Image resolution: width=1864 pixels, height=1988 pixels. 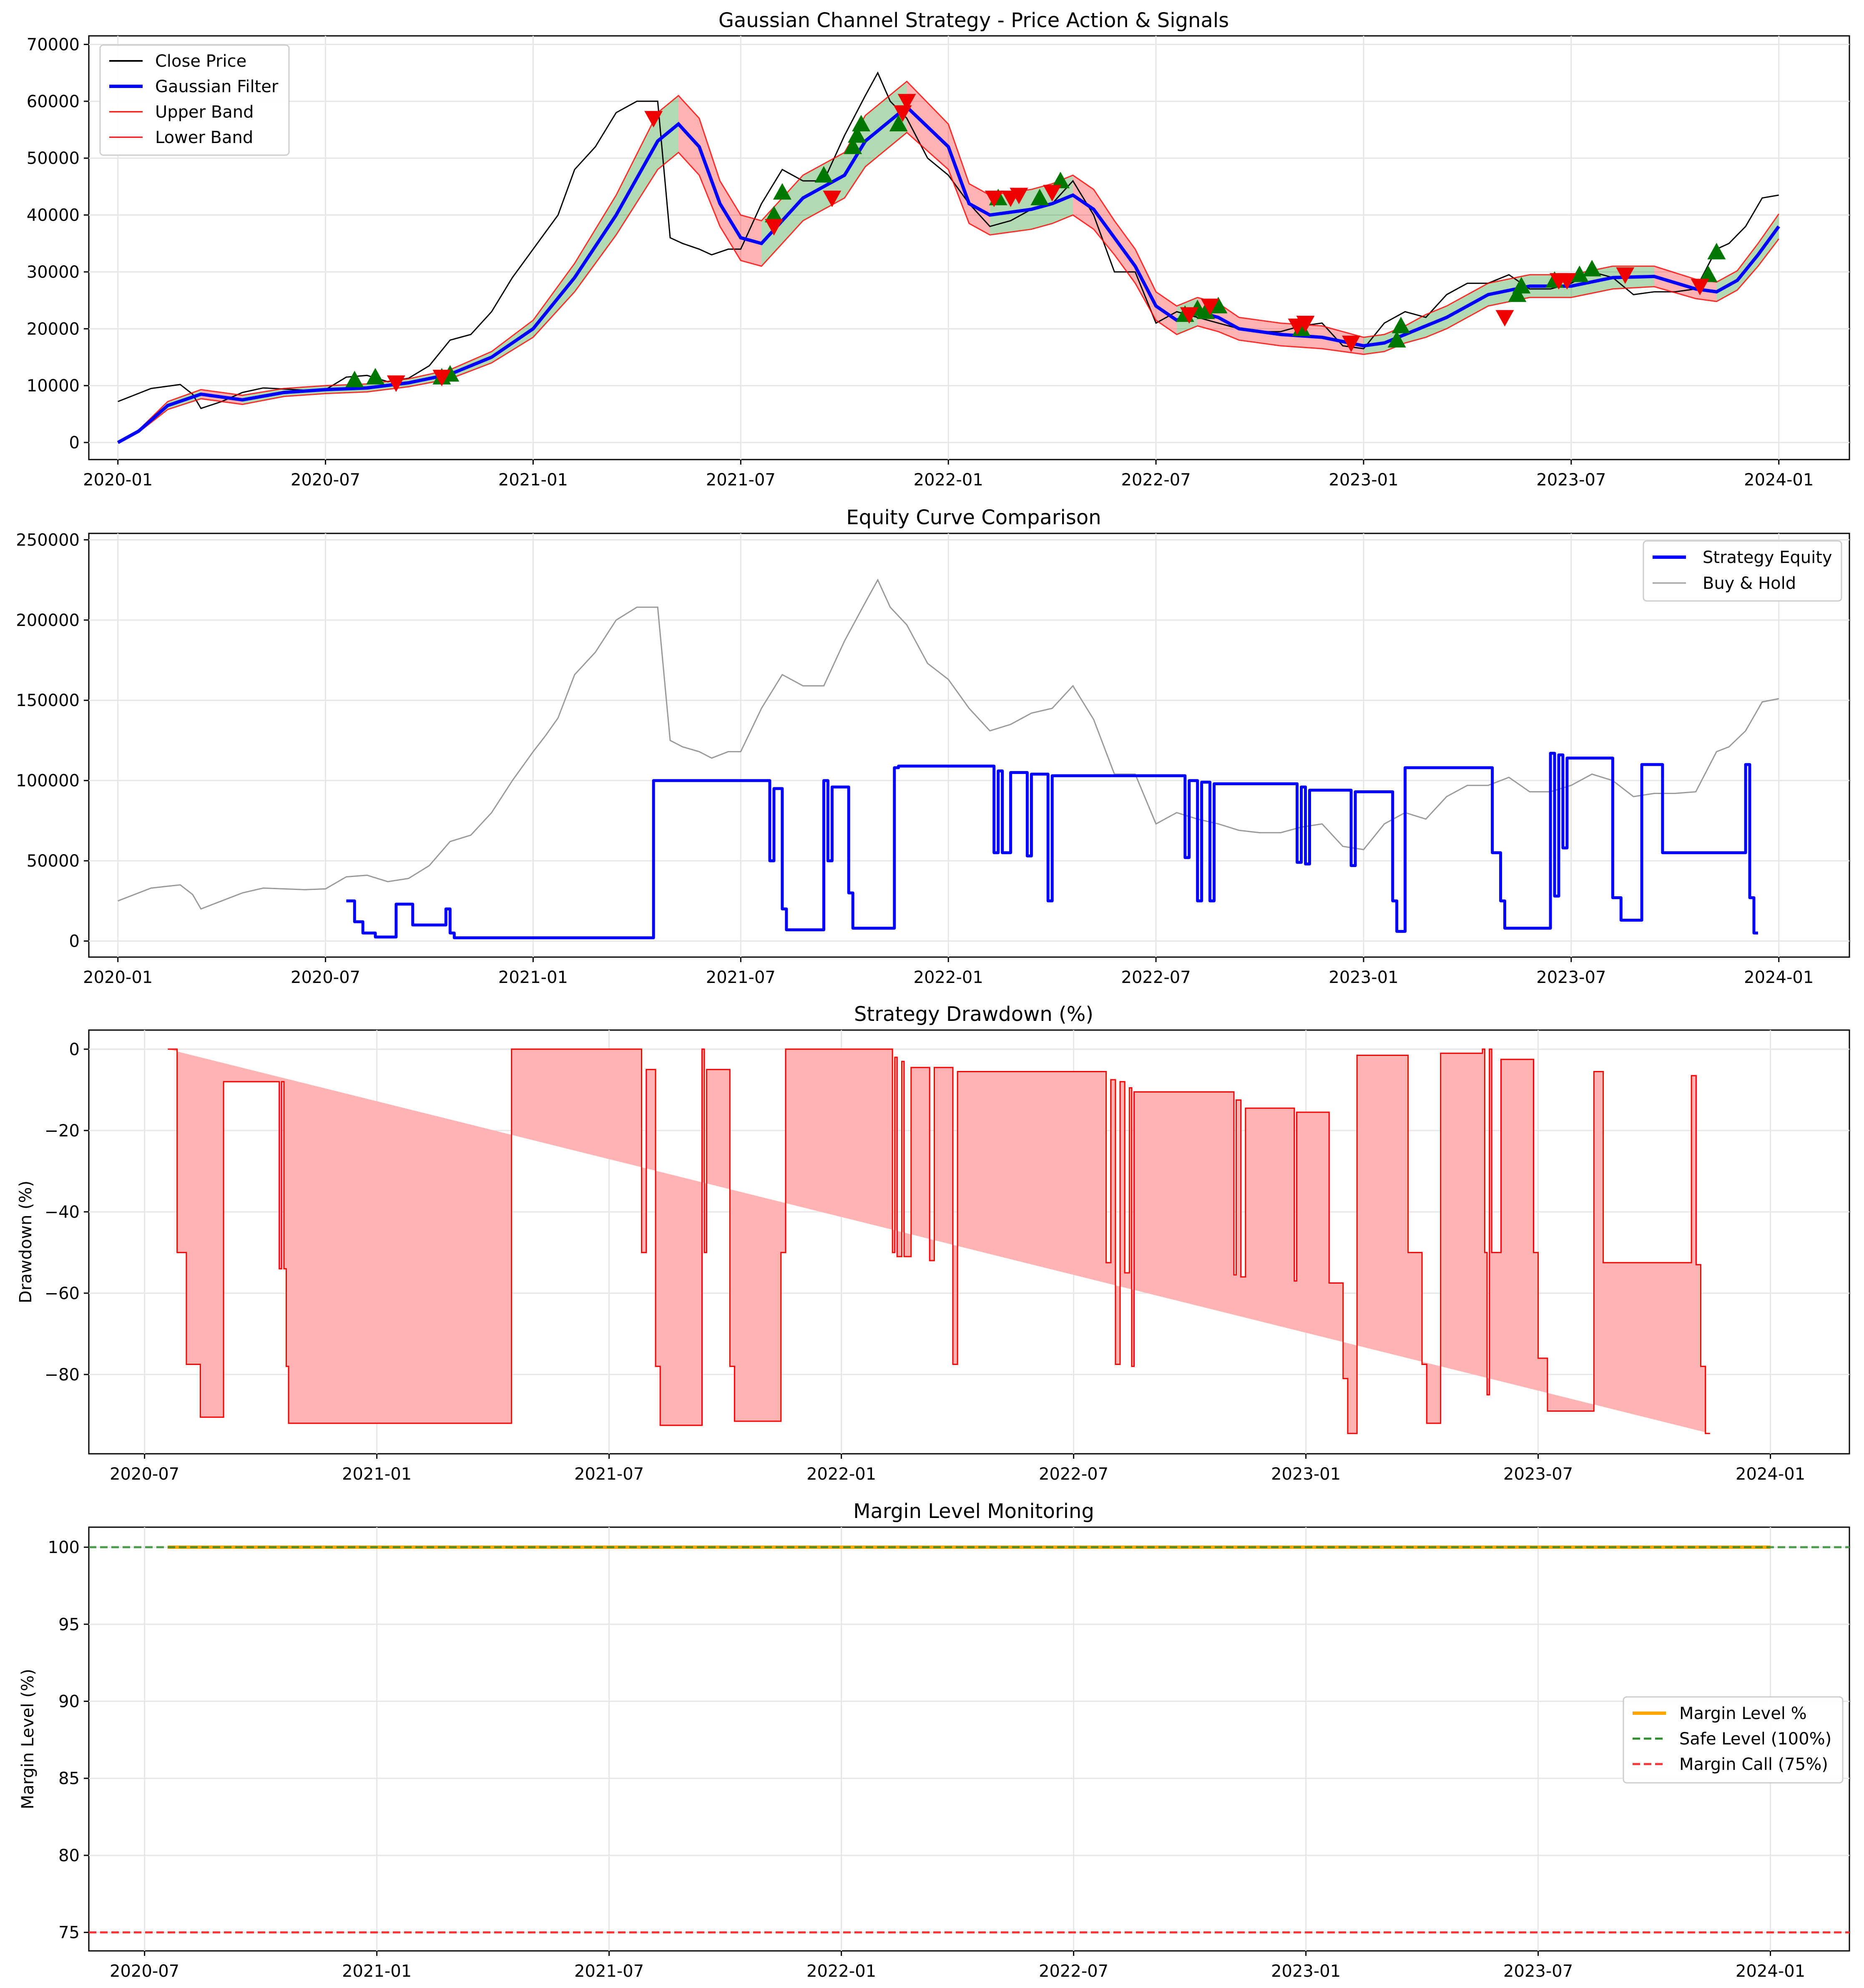 What do you see at coordinates (28, 1739) in the screenshot?
I see `margin-ylabel: Margin Level (%)` at bounding box center [28, 1739].